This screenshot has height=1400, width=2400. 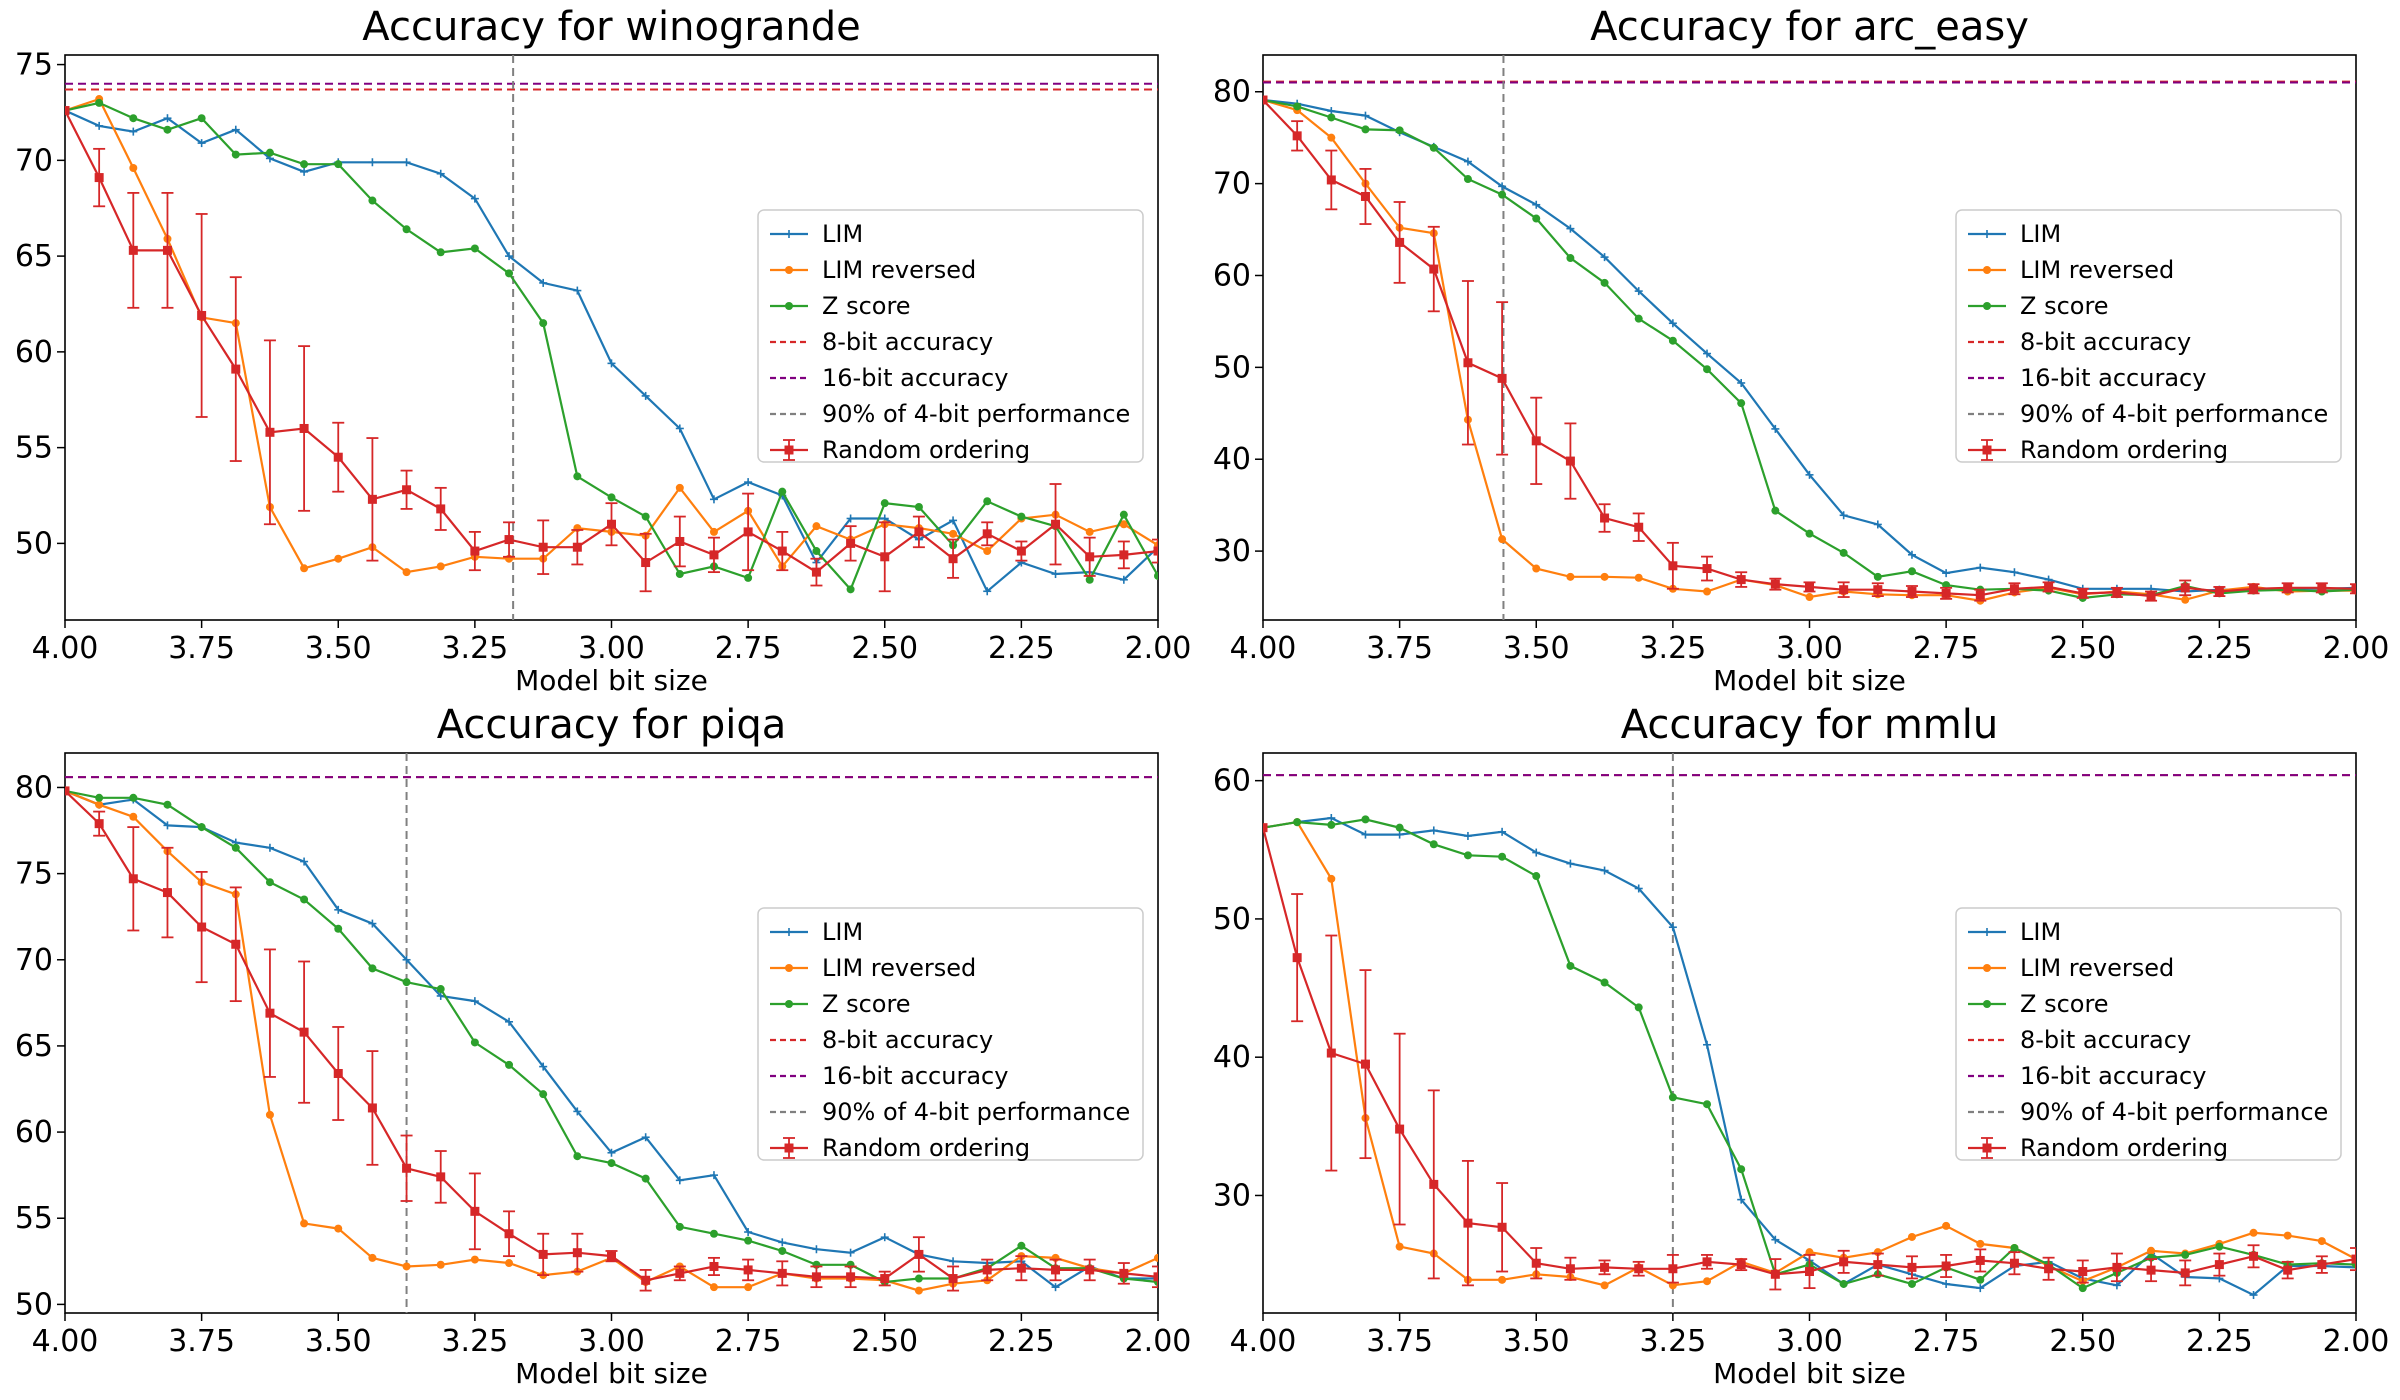 I want to click on legend-label: LIM, so click(x=2040, y=932).